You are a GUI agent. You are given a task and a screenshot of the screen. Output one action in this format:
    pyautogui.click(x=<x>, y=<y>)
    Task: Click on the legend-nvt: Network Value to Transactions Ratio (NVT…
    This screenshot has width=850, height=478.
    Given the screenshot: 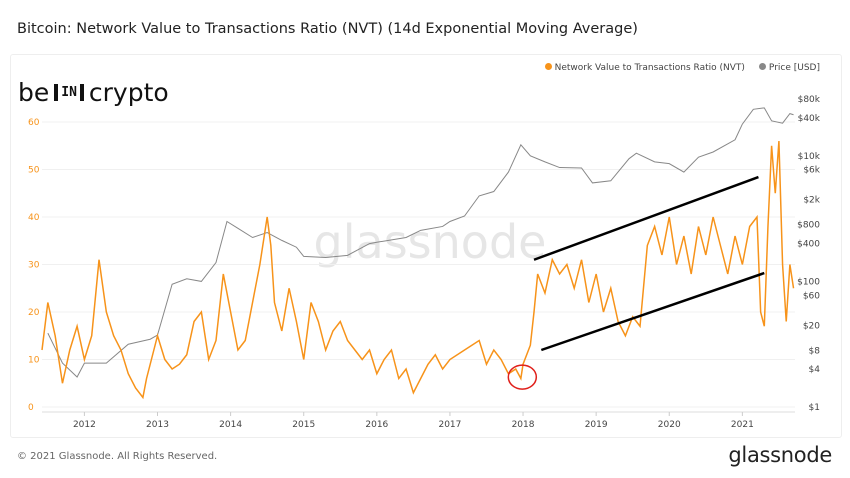 What is the action you would take?
    pyautogui.click(x=644, y=68)
    